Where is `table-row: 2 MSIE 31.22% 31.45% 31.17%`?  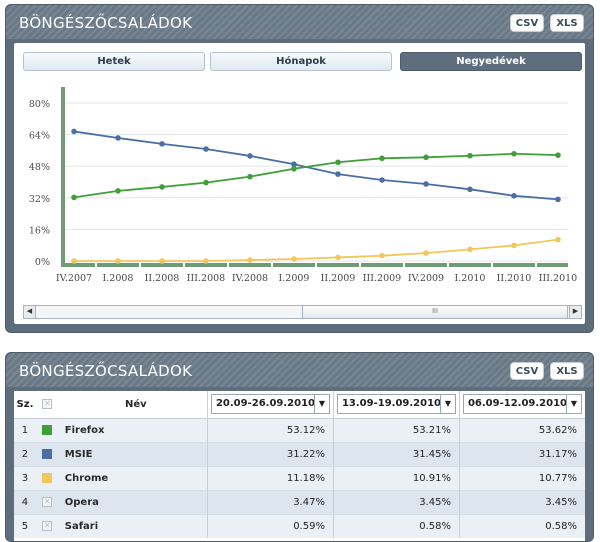
table-row: 2 MSIE 31.22% 31.45% 31.17% is located at coordinates (299, 453).